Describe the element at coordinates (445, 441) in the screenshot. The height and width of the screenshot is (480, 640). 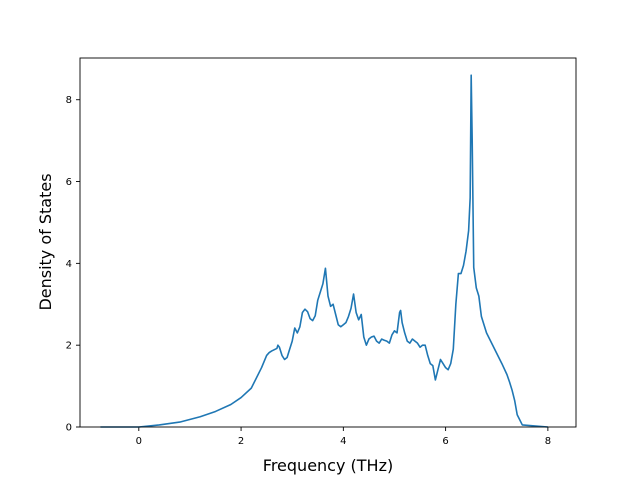
I see `x-tick-label: 6` at that location.